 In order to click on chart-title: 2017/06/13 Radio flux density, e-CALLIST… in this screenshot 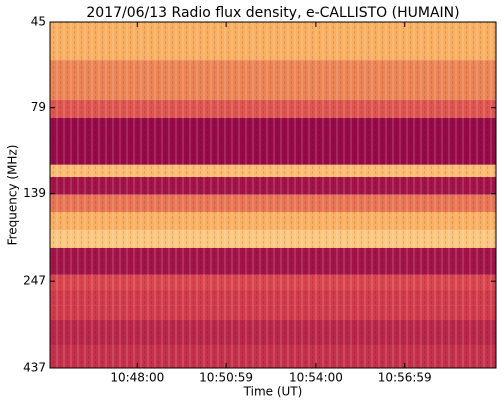, I will do `click(272, 13)`.